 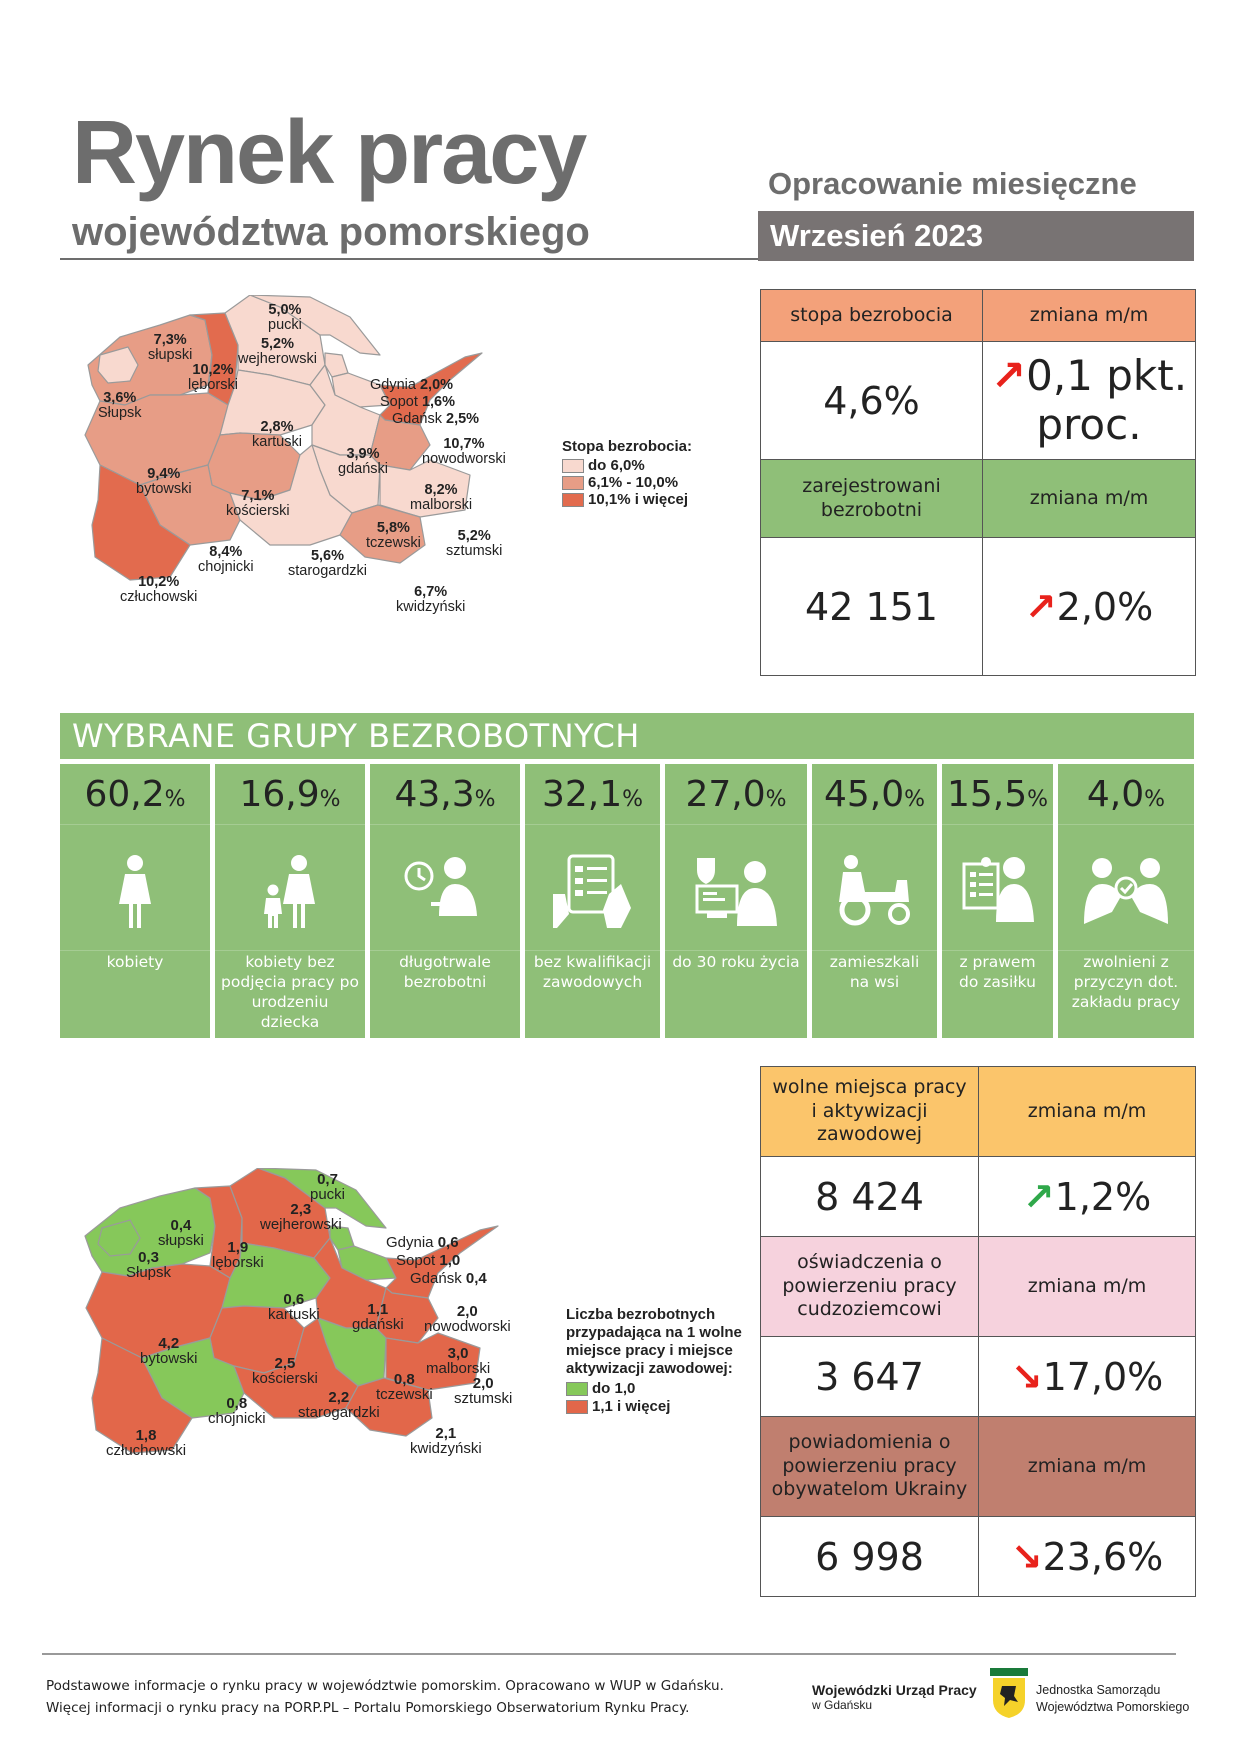 What do you see at coordinates (864, 794) in the screenshot?
I see `group-value: 45,0` at bounding box center [864, 794].